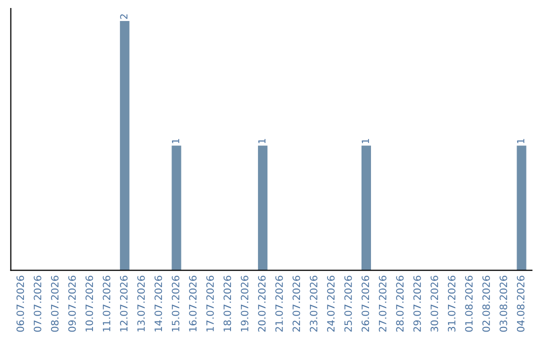  What do you see at coordinates (279, 304) in the screenshot?
I see `x-tick-label: 21.07.2026` at bounding box center [279, 304].